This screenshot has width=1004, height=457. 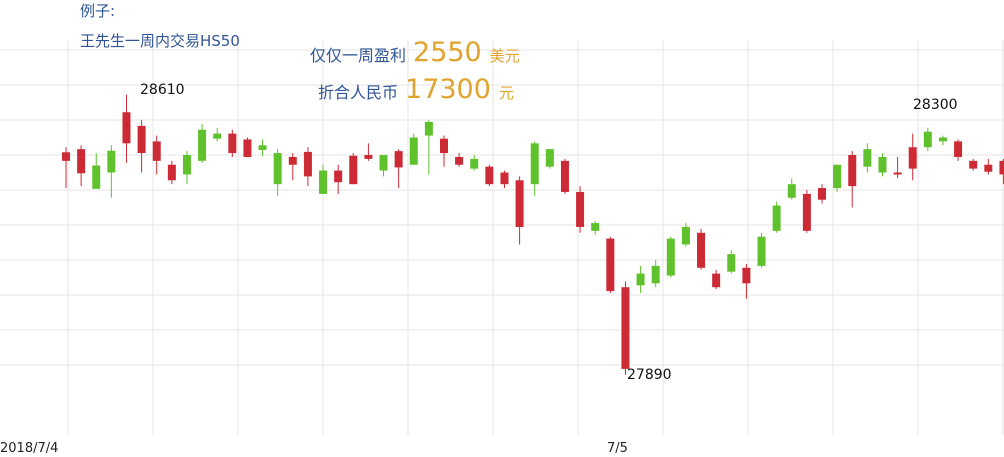 I want to click on chart-title: 王先生一周内交易HS50, so click(x=160, y=41).